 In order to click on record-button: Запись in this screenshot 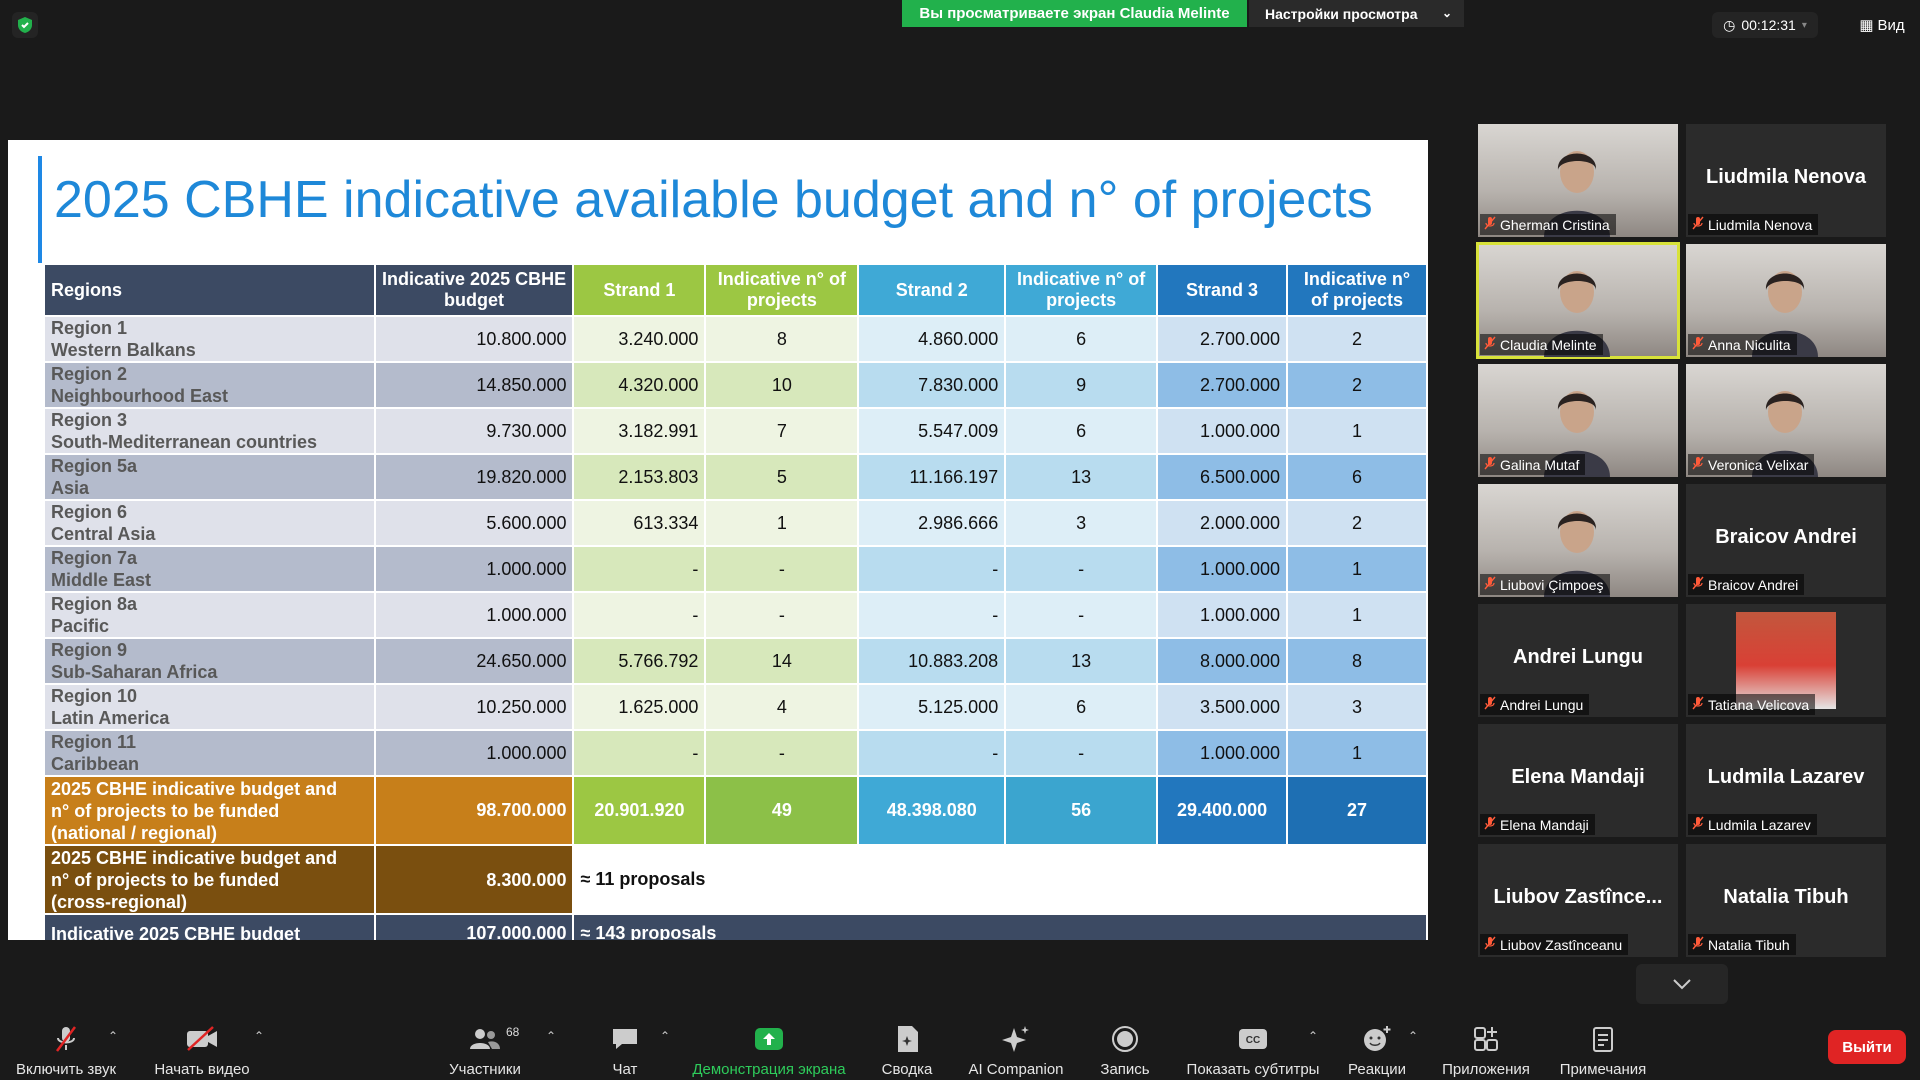, I will do `click(1125, 1047)`.